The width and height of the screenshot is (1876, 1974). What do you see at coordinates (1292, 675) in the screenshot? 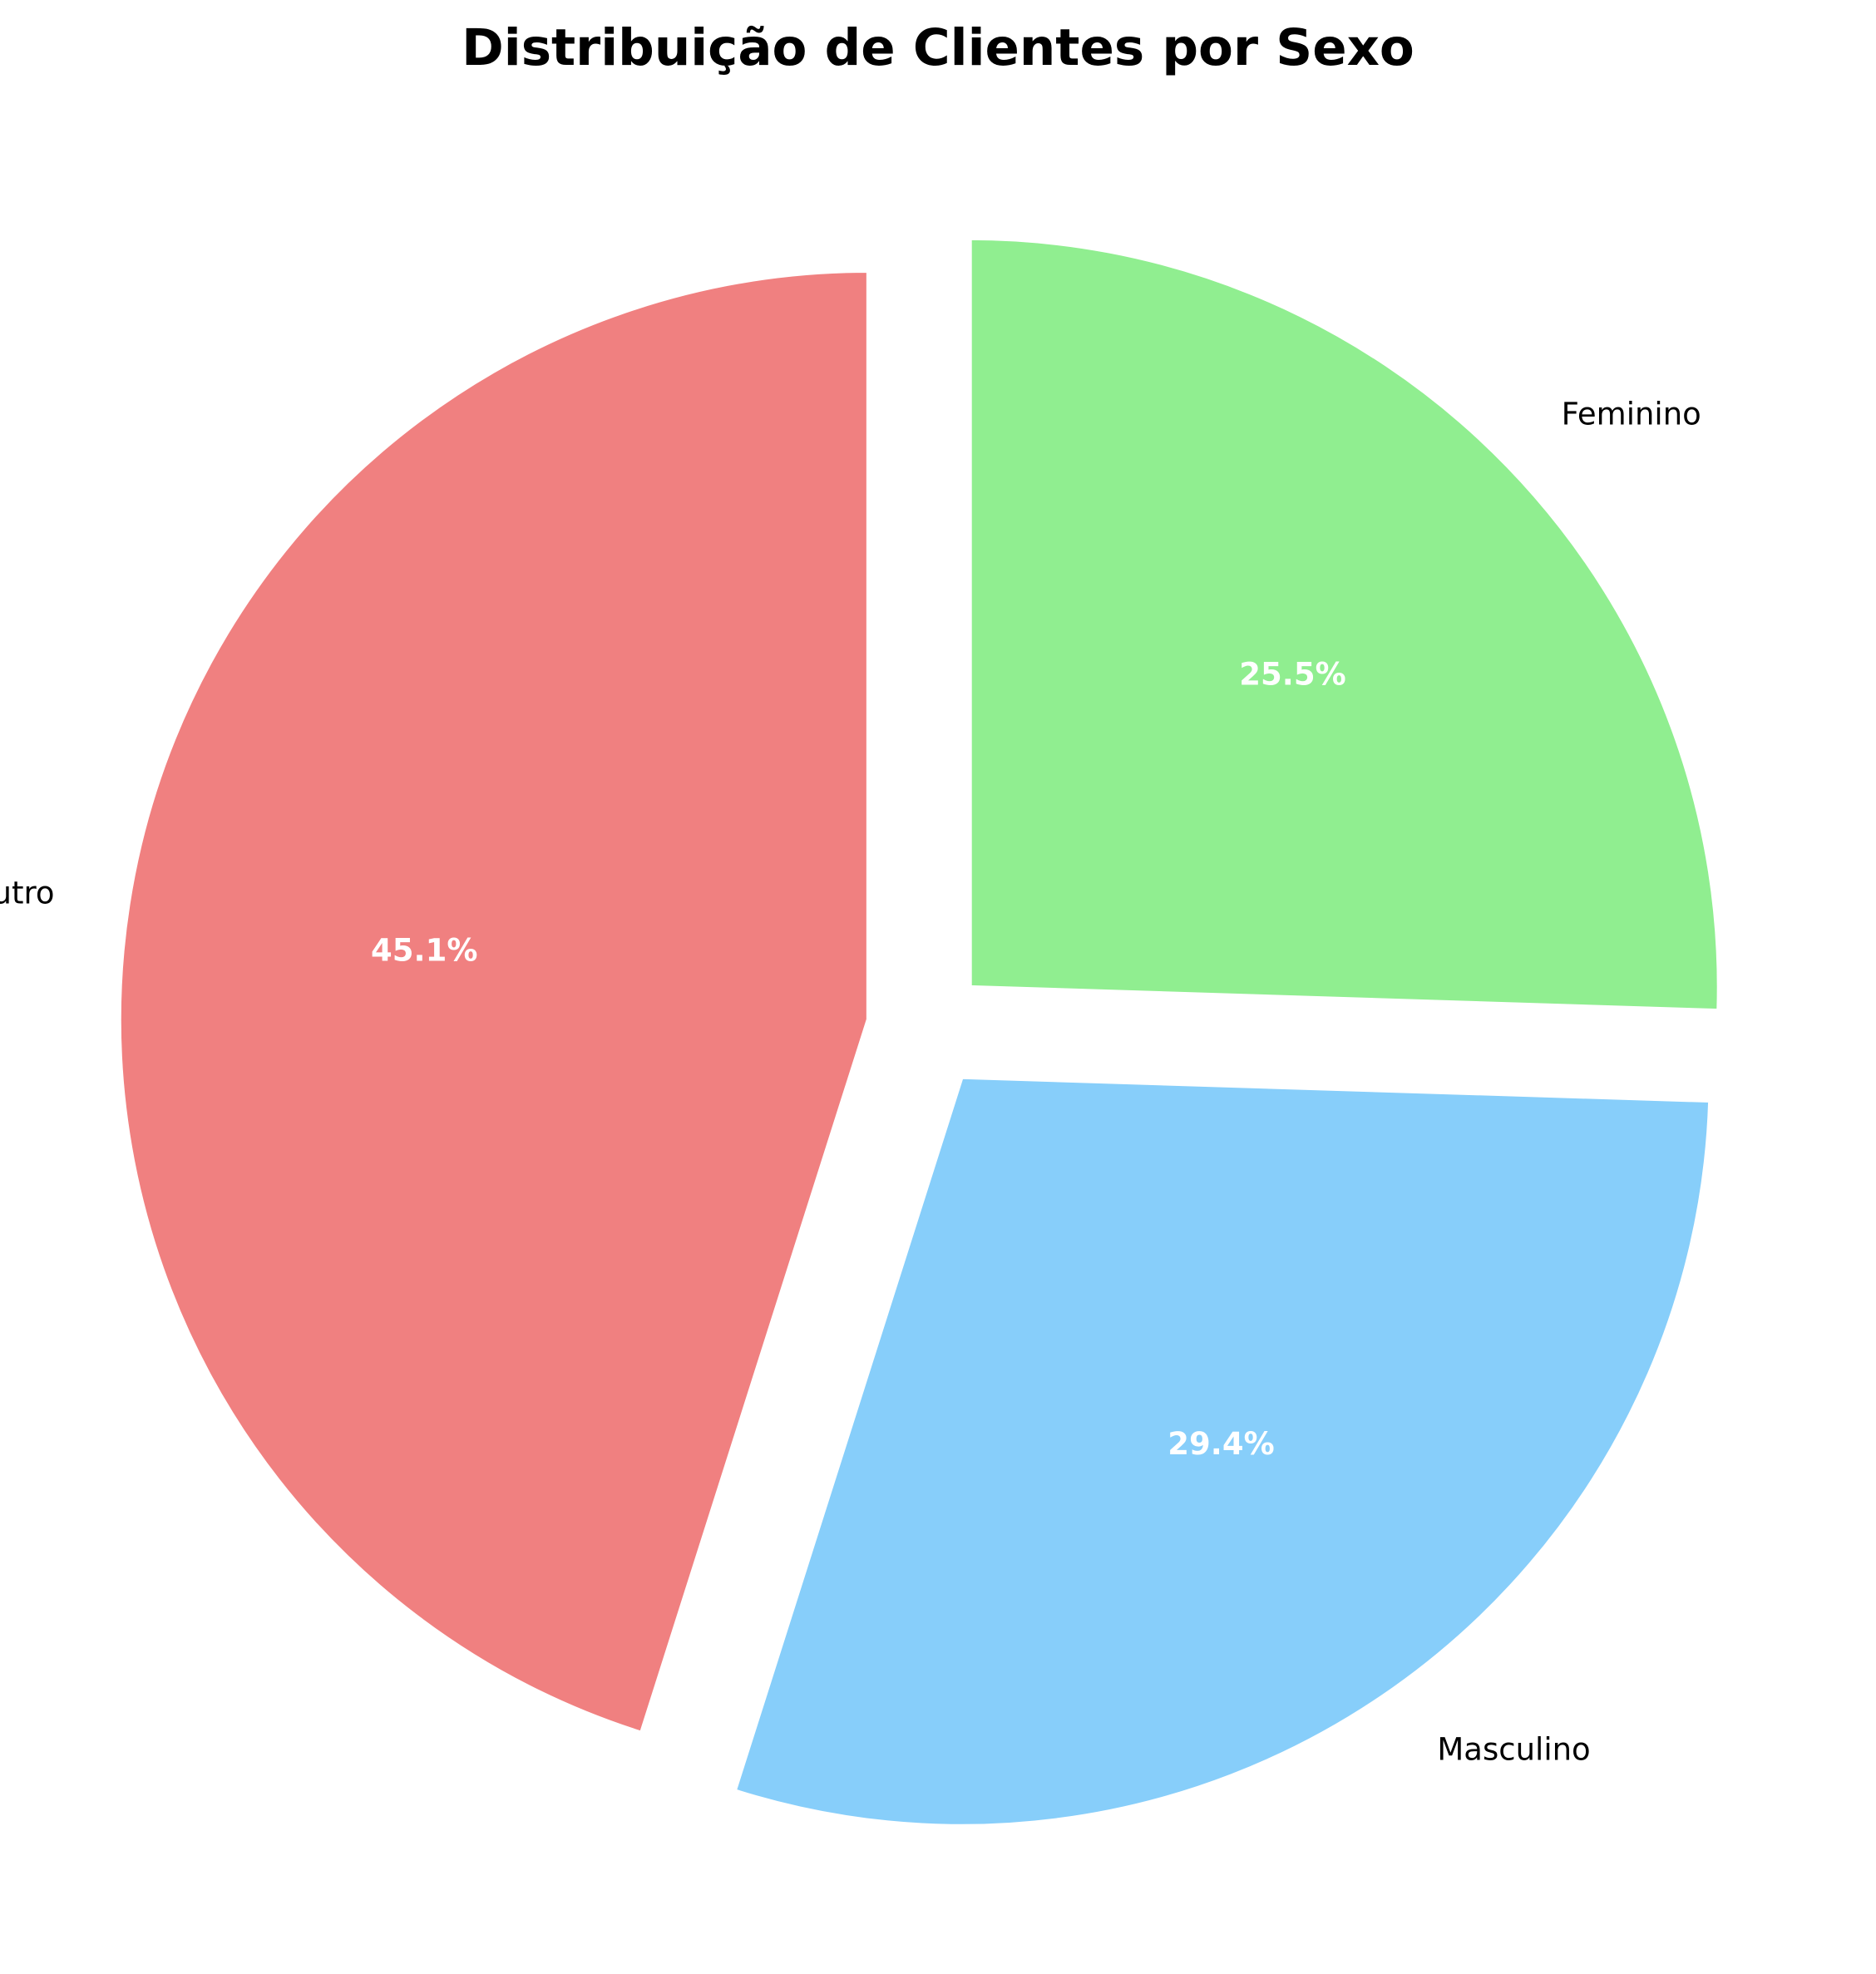
I see `pct-label-feminino: 25.5%` at bounding box center [1292, 675].